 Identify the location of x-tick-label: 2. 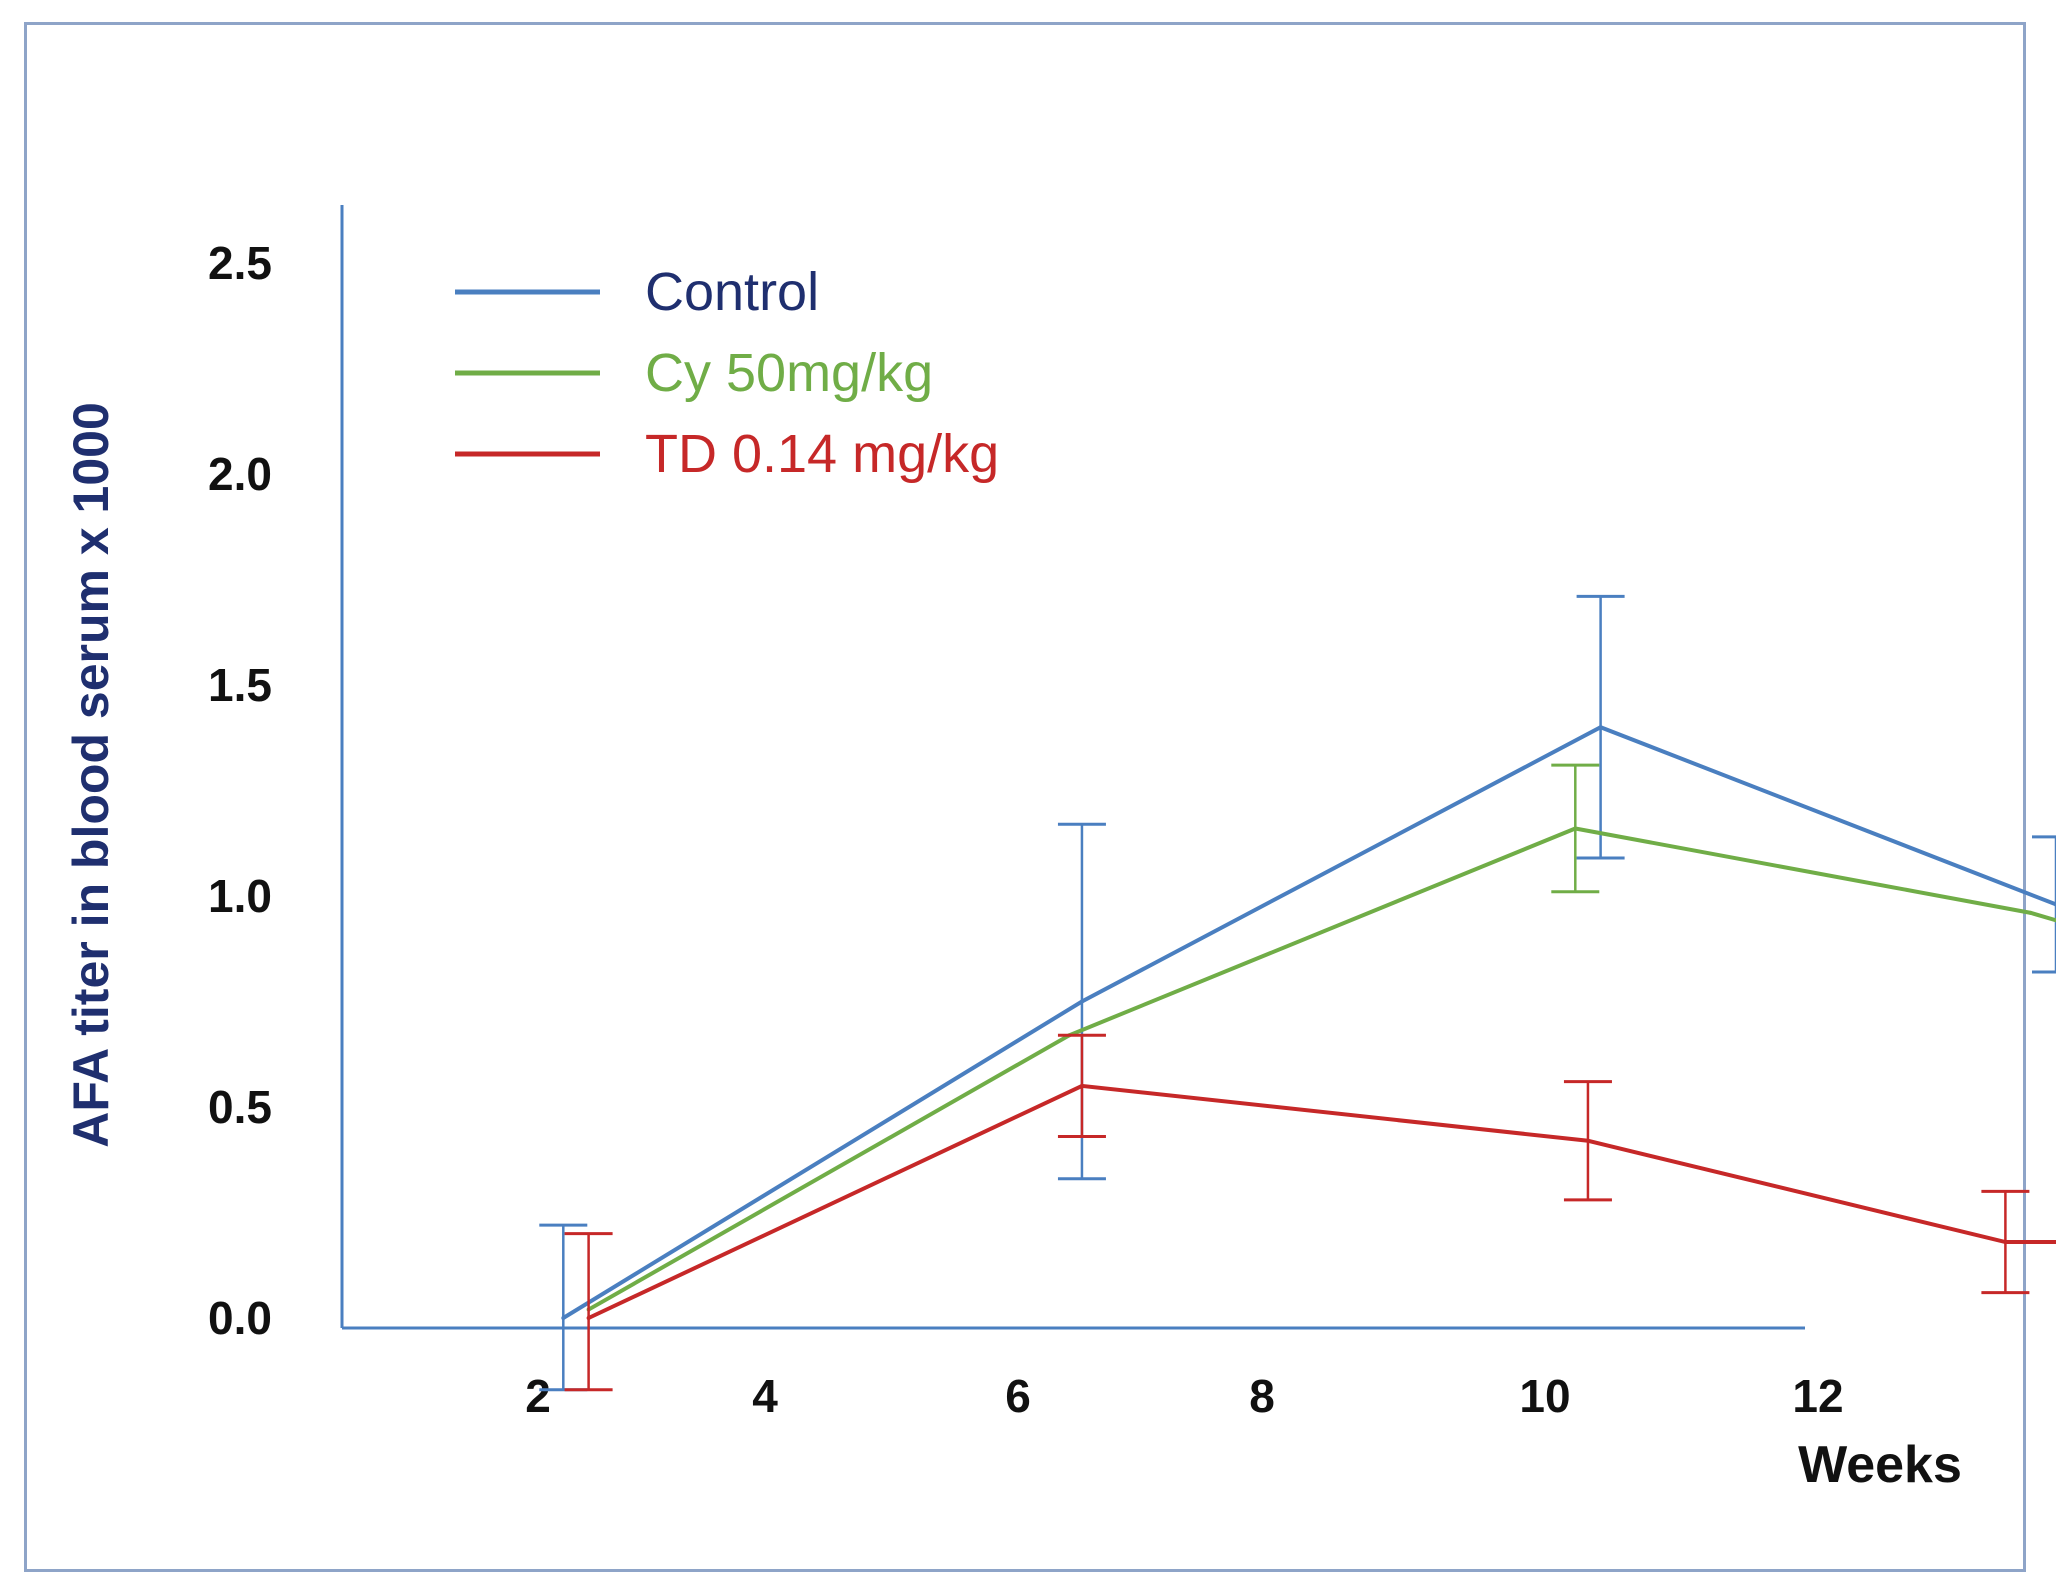
(538, 1396).